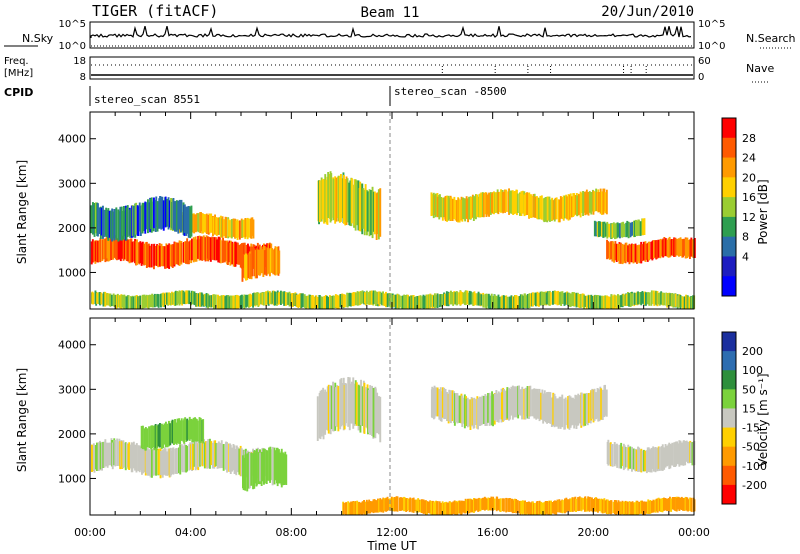 This screenshot has width=800, height=554. I want to click on x-tick-label: 20:00, so click(593, 532).